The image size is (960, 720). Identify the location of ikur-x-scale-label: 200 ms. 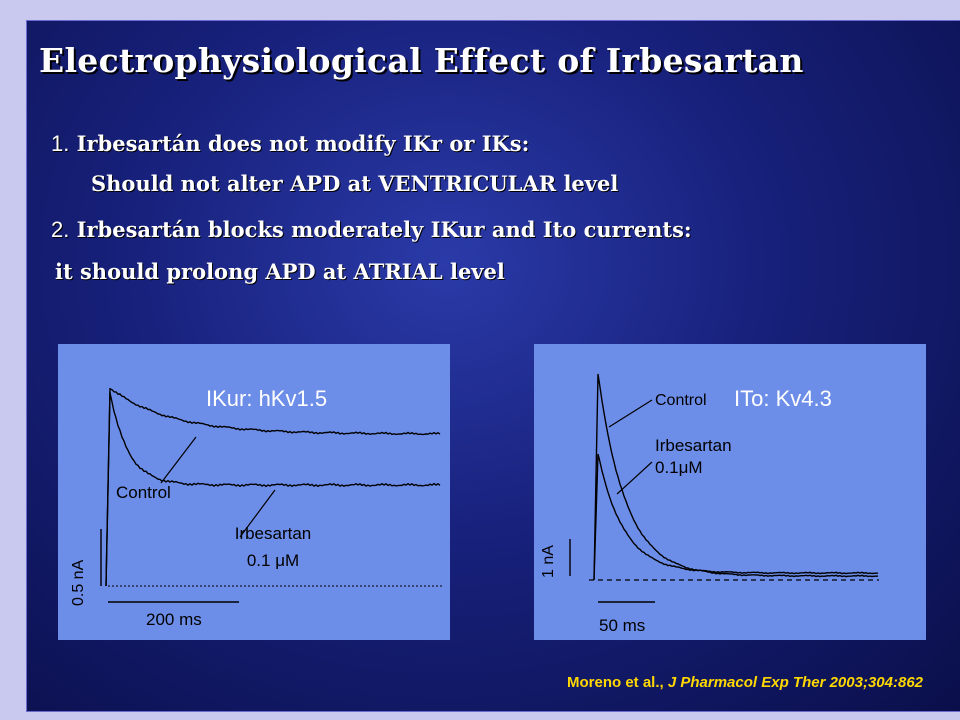
(174, 619).